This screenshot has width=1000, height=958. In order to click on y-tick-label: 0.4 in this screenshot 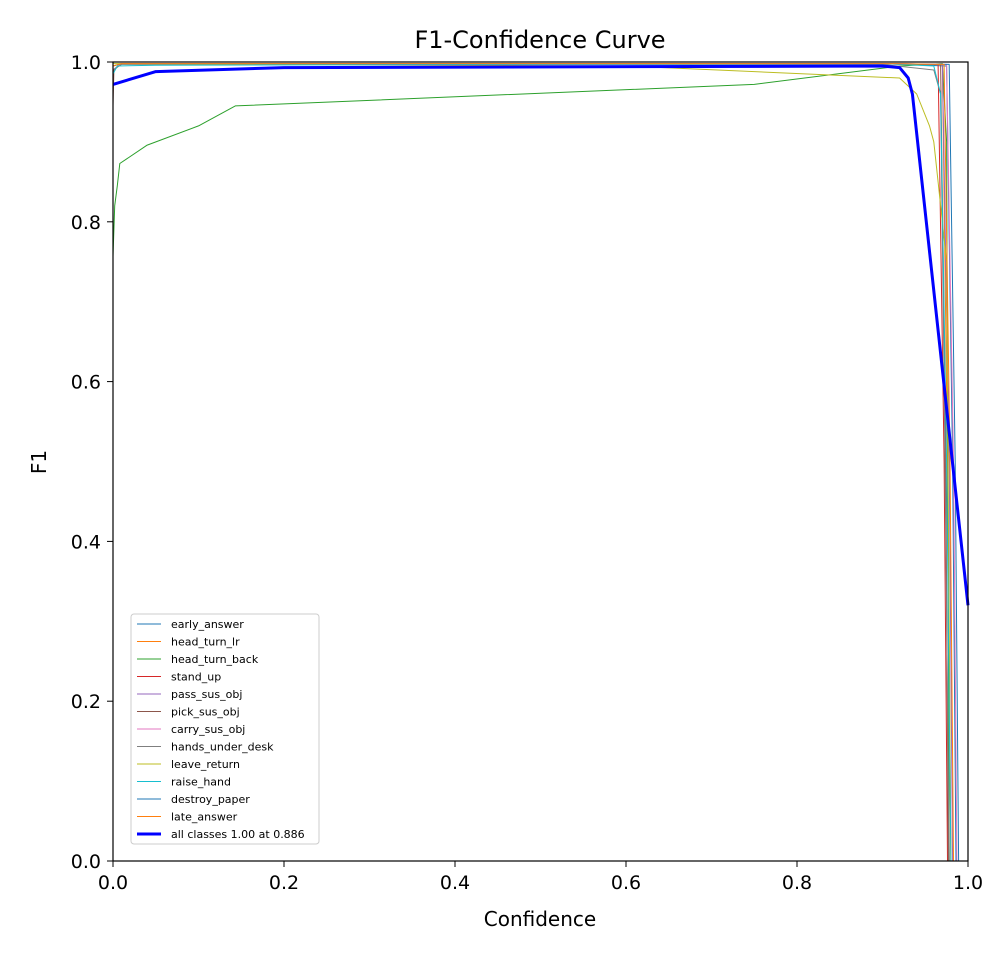, I will do `click(86, 542)`.